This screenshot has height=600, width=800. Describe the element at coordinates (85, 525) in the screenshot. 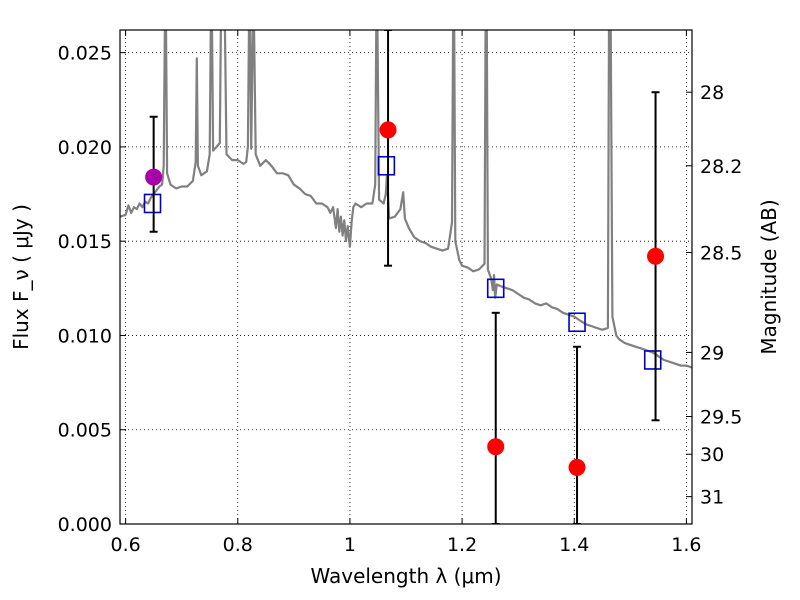

I see `y-tick-label: 0.000` at that location.